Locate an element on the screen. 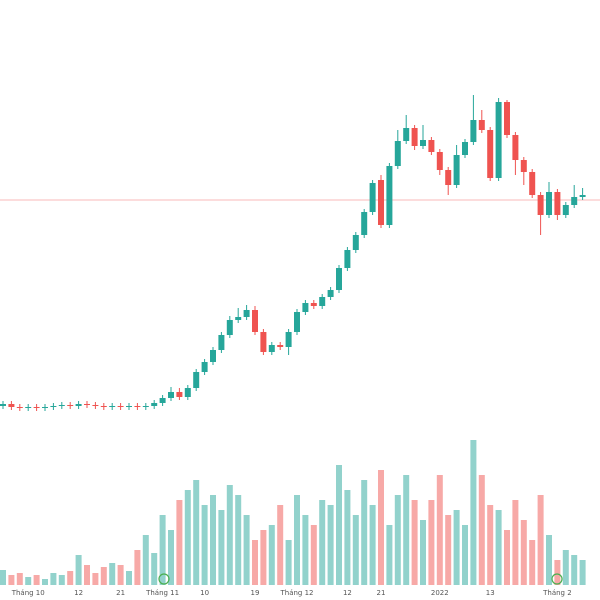 This screenshot has height=600, width=600. x-tick-label: Tháng 10 is located at coordinates (28, 593).